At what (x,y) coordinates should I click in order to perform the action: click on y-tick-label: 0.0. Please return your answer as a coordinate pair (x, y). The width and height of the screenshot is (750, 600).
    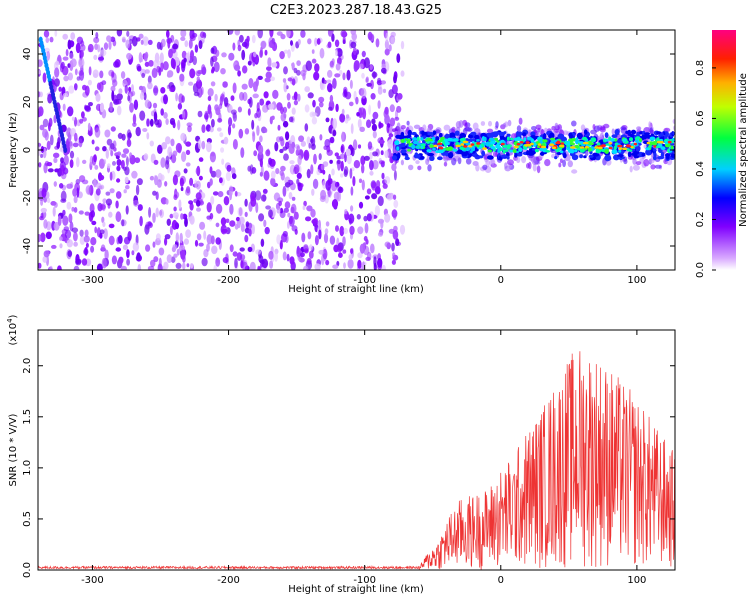
    Looking at the image, I should click on (27, 570).